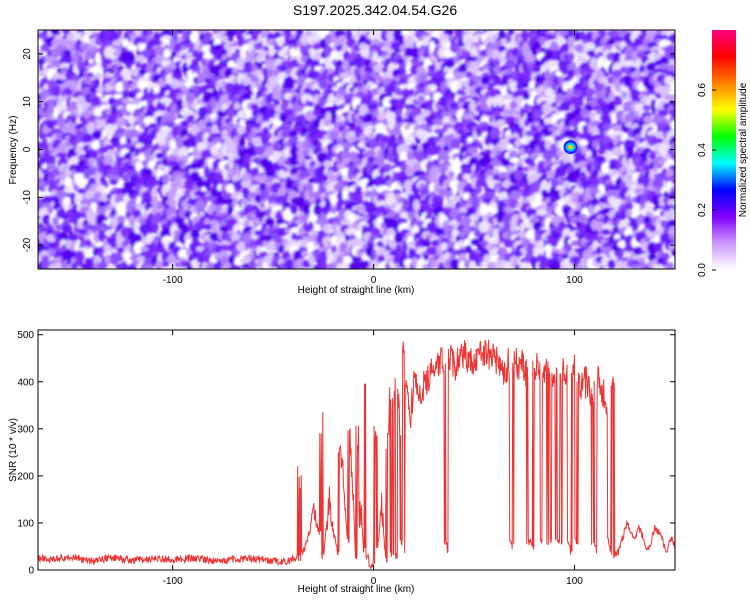 This screenshot has height=600, width=750. I want to click on snr-y-tick-label: 100, so click(25, 523).